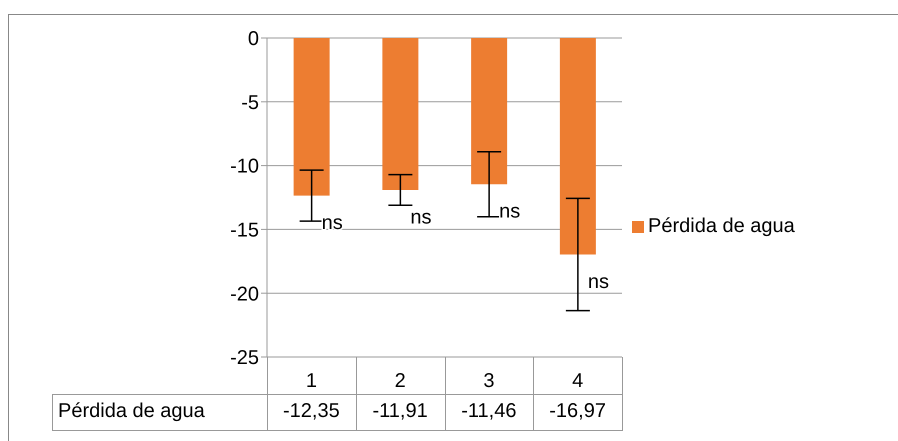  What do you see at coordinates (244, 231) in the screenshot?
I see `y-tick-label: -15` at bounding box center [244, 231].